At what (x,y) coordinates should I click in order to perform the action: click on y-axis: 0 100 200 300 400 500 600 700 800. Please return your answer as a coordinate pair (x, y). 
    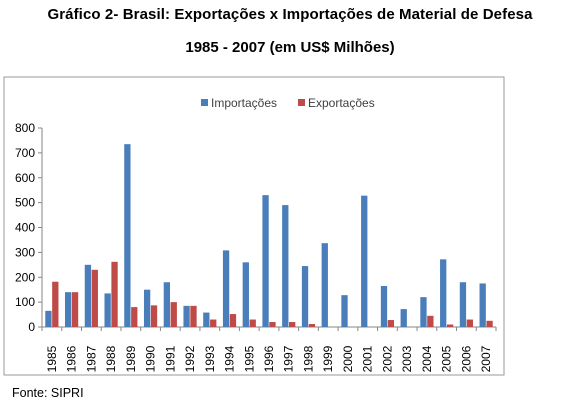
    Looking at the image, I should click on (29, 227).